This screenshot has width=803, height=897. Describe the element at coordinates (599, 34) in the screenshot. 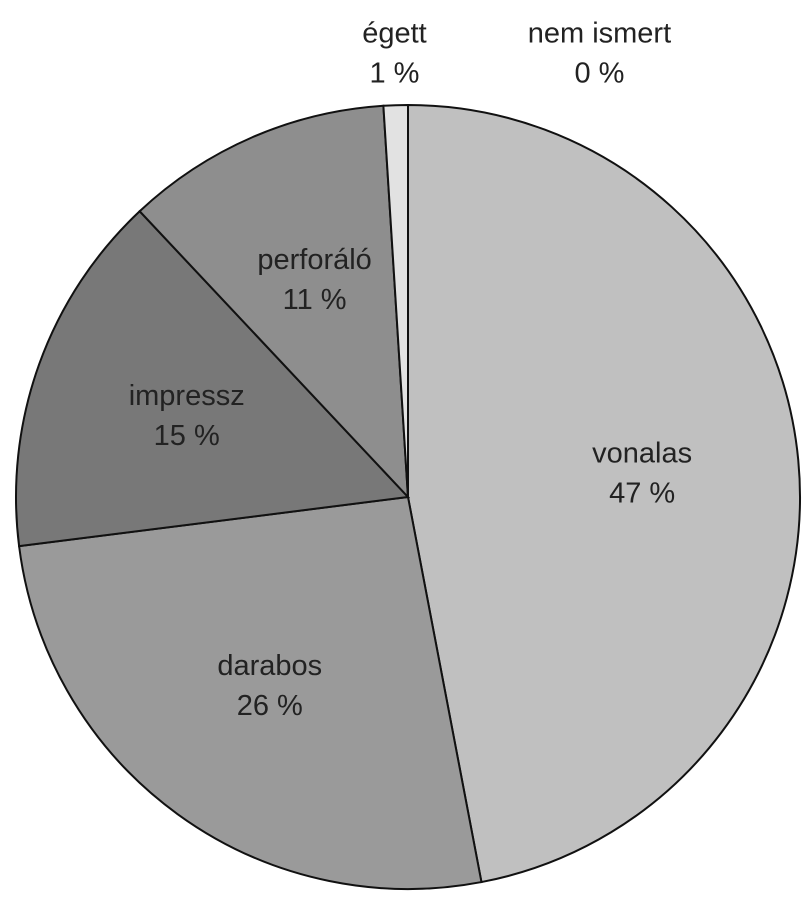

I see `slice-label: nem ismert` at that location.